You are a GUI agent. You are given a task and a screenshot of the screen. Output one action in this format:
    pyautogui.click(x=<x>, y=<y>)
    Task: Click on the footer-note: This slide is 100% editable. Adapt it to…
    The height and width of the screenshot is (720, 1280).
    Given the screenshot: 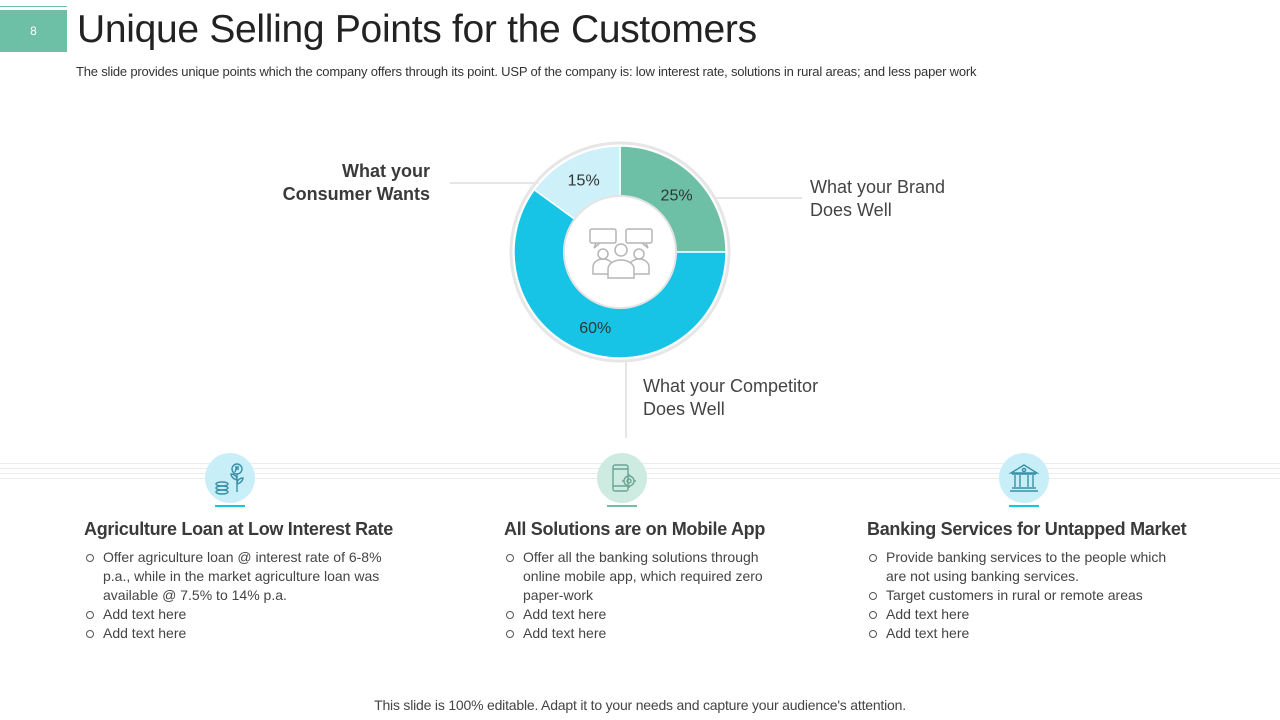 What is the action you would take?
    pyautogui.click(x=640, y=705)
    